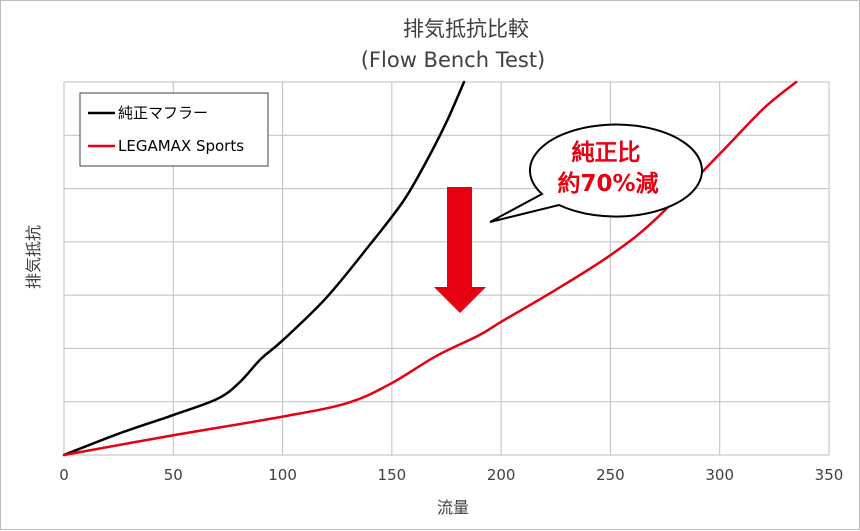 The image size is (860, 531). What do you see at coordinates (453, 507) in the screenshot?
I see `x-axis-title: 流量` at bounding box center [453, 507].